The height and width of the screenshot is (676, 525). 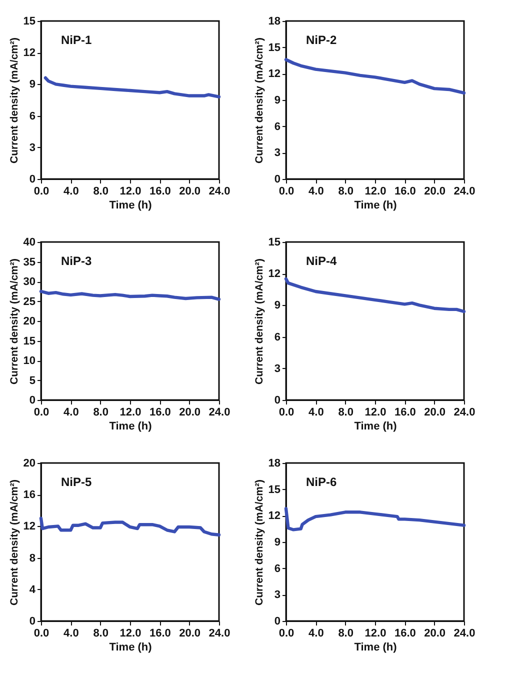 What do you see at coordinates (32, 590) in the screenshot?
I see `y-tick-label: 4` at bounding box center [32, 590].